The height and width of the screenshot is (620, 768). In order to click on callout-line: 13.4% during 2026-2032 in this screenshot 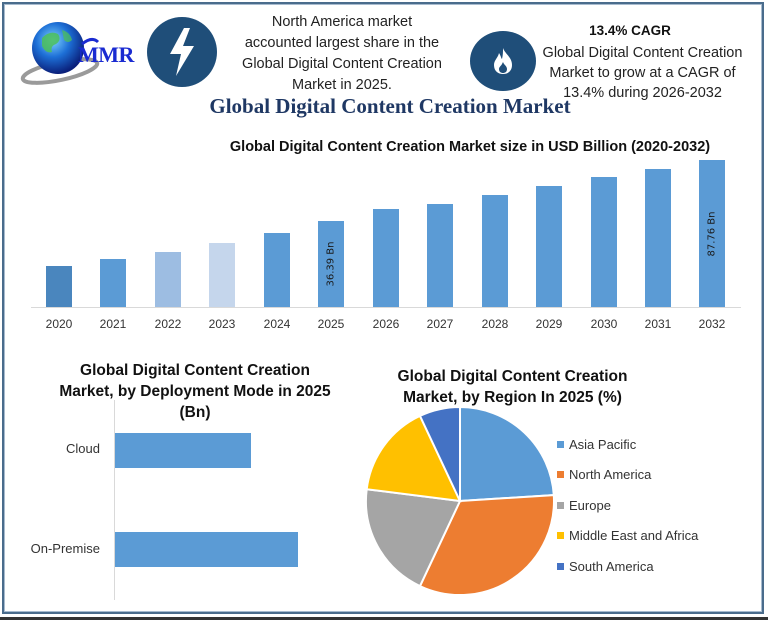, I will do `click(642, 93)`.